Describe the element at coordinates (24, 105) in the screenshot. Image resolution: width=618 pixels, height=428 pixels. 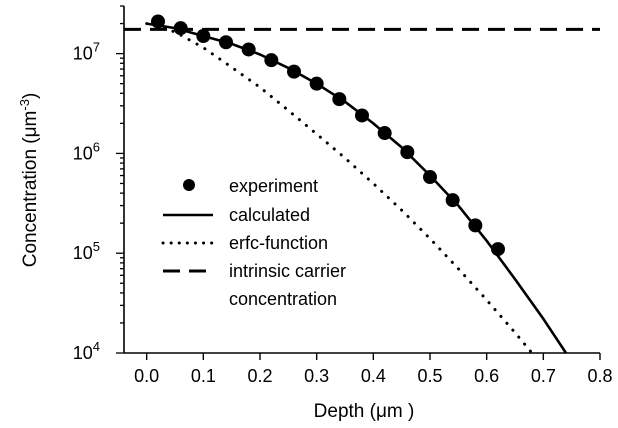
I see `y-axis-title-exp: -3` at that location.